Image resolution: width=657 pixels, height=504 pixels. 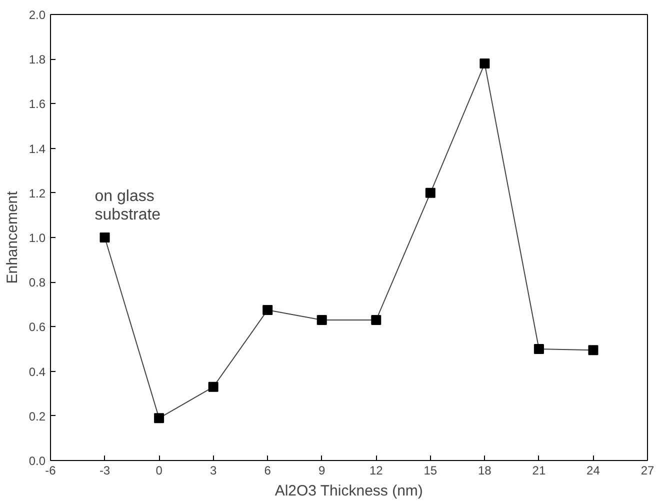 What do you see at coordinates (37, 193) in the screenshot?
I see `y-tick-label: 1.2` at bounding box center [37, 193].